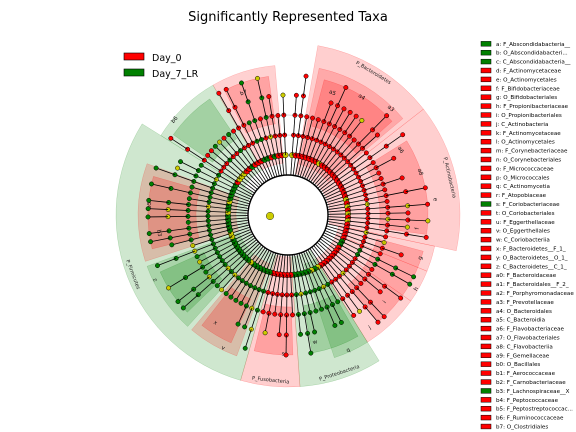 This screenshot has width=576, height=432. Describe the element at coordinates (525, 223) in the screenshot. I see `taxa-key-label: u: F_Eggerthellaceae` at that location.